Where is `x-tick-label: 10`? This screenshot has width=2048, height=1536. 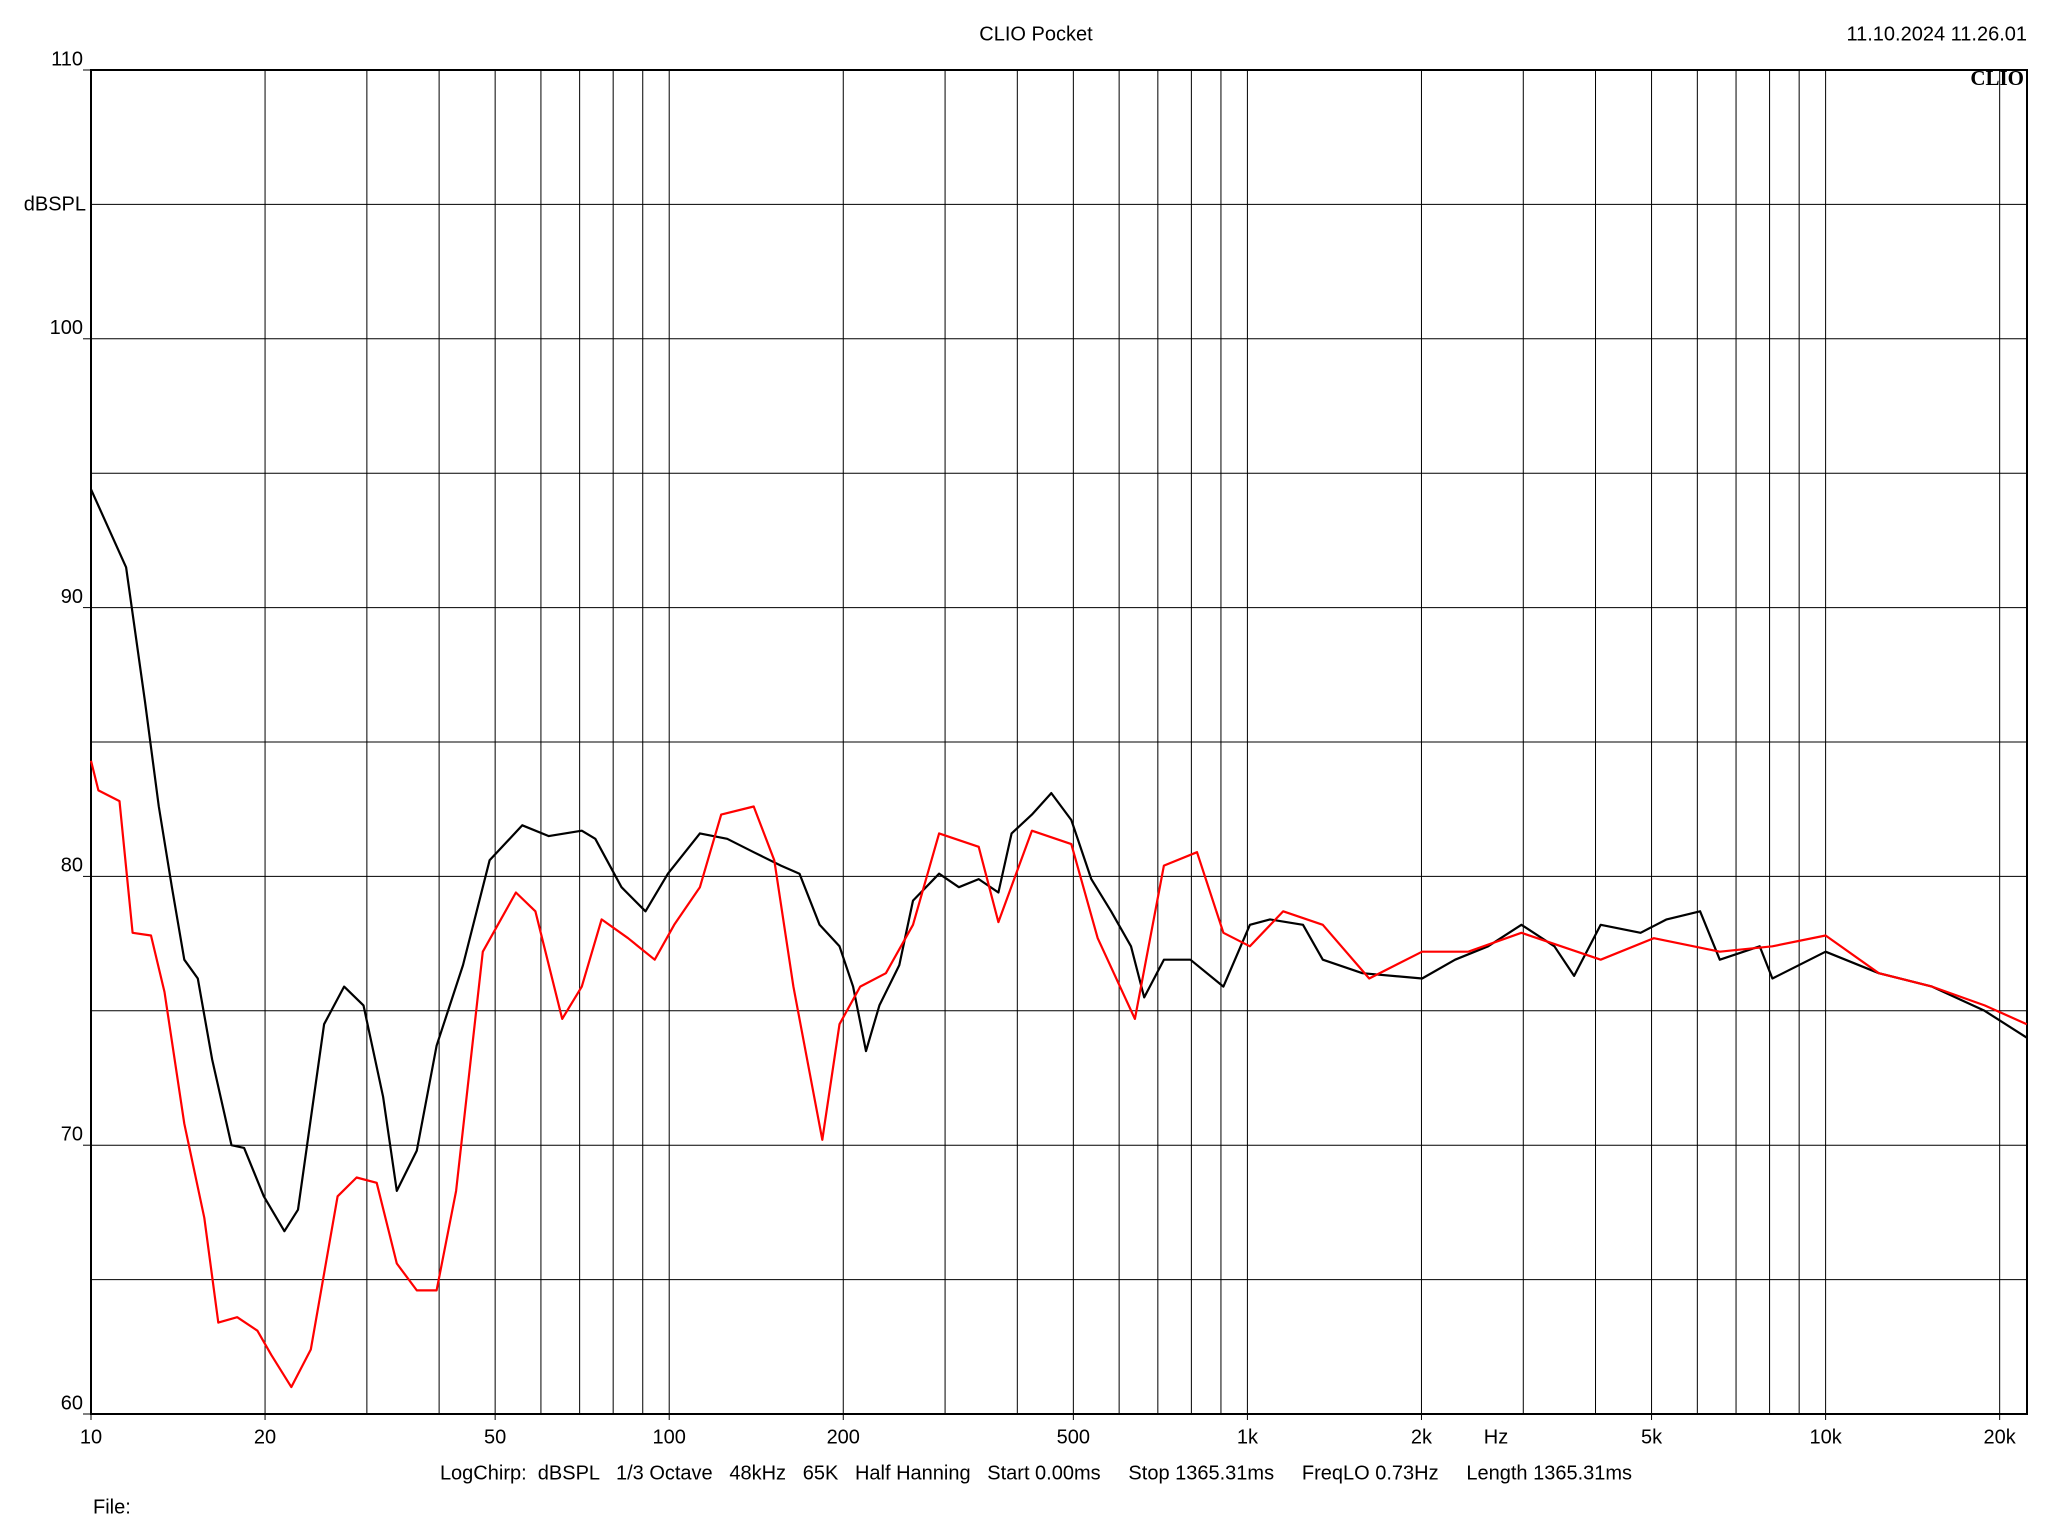 x-tick-label: 10 is located at coordinates (91, 1437).